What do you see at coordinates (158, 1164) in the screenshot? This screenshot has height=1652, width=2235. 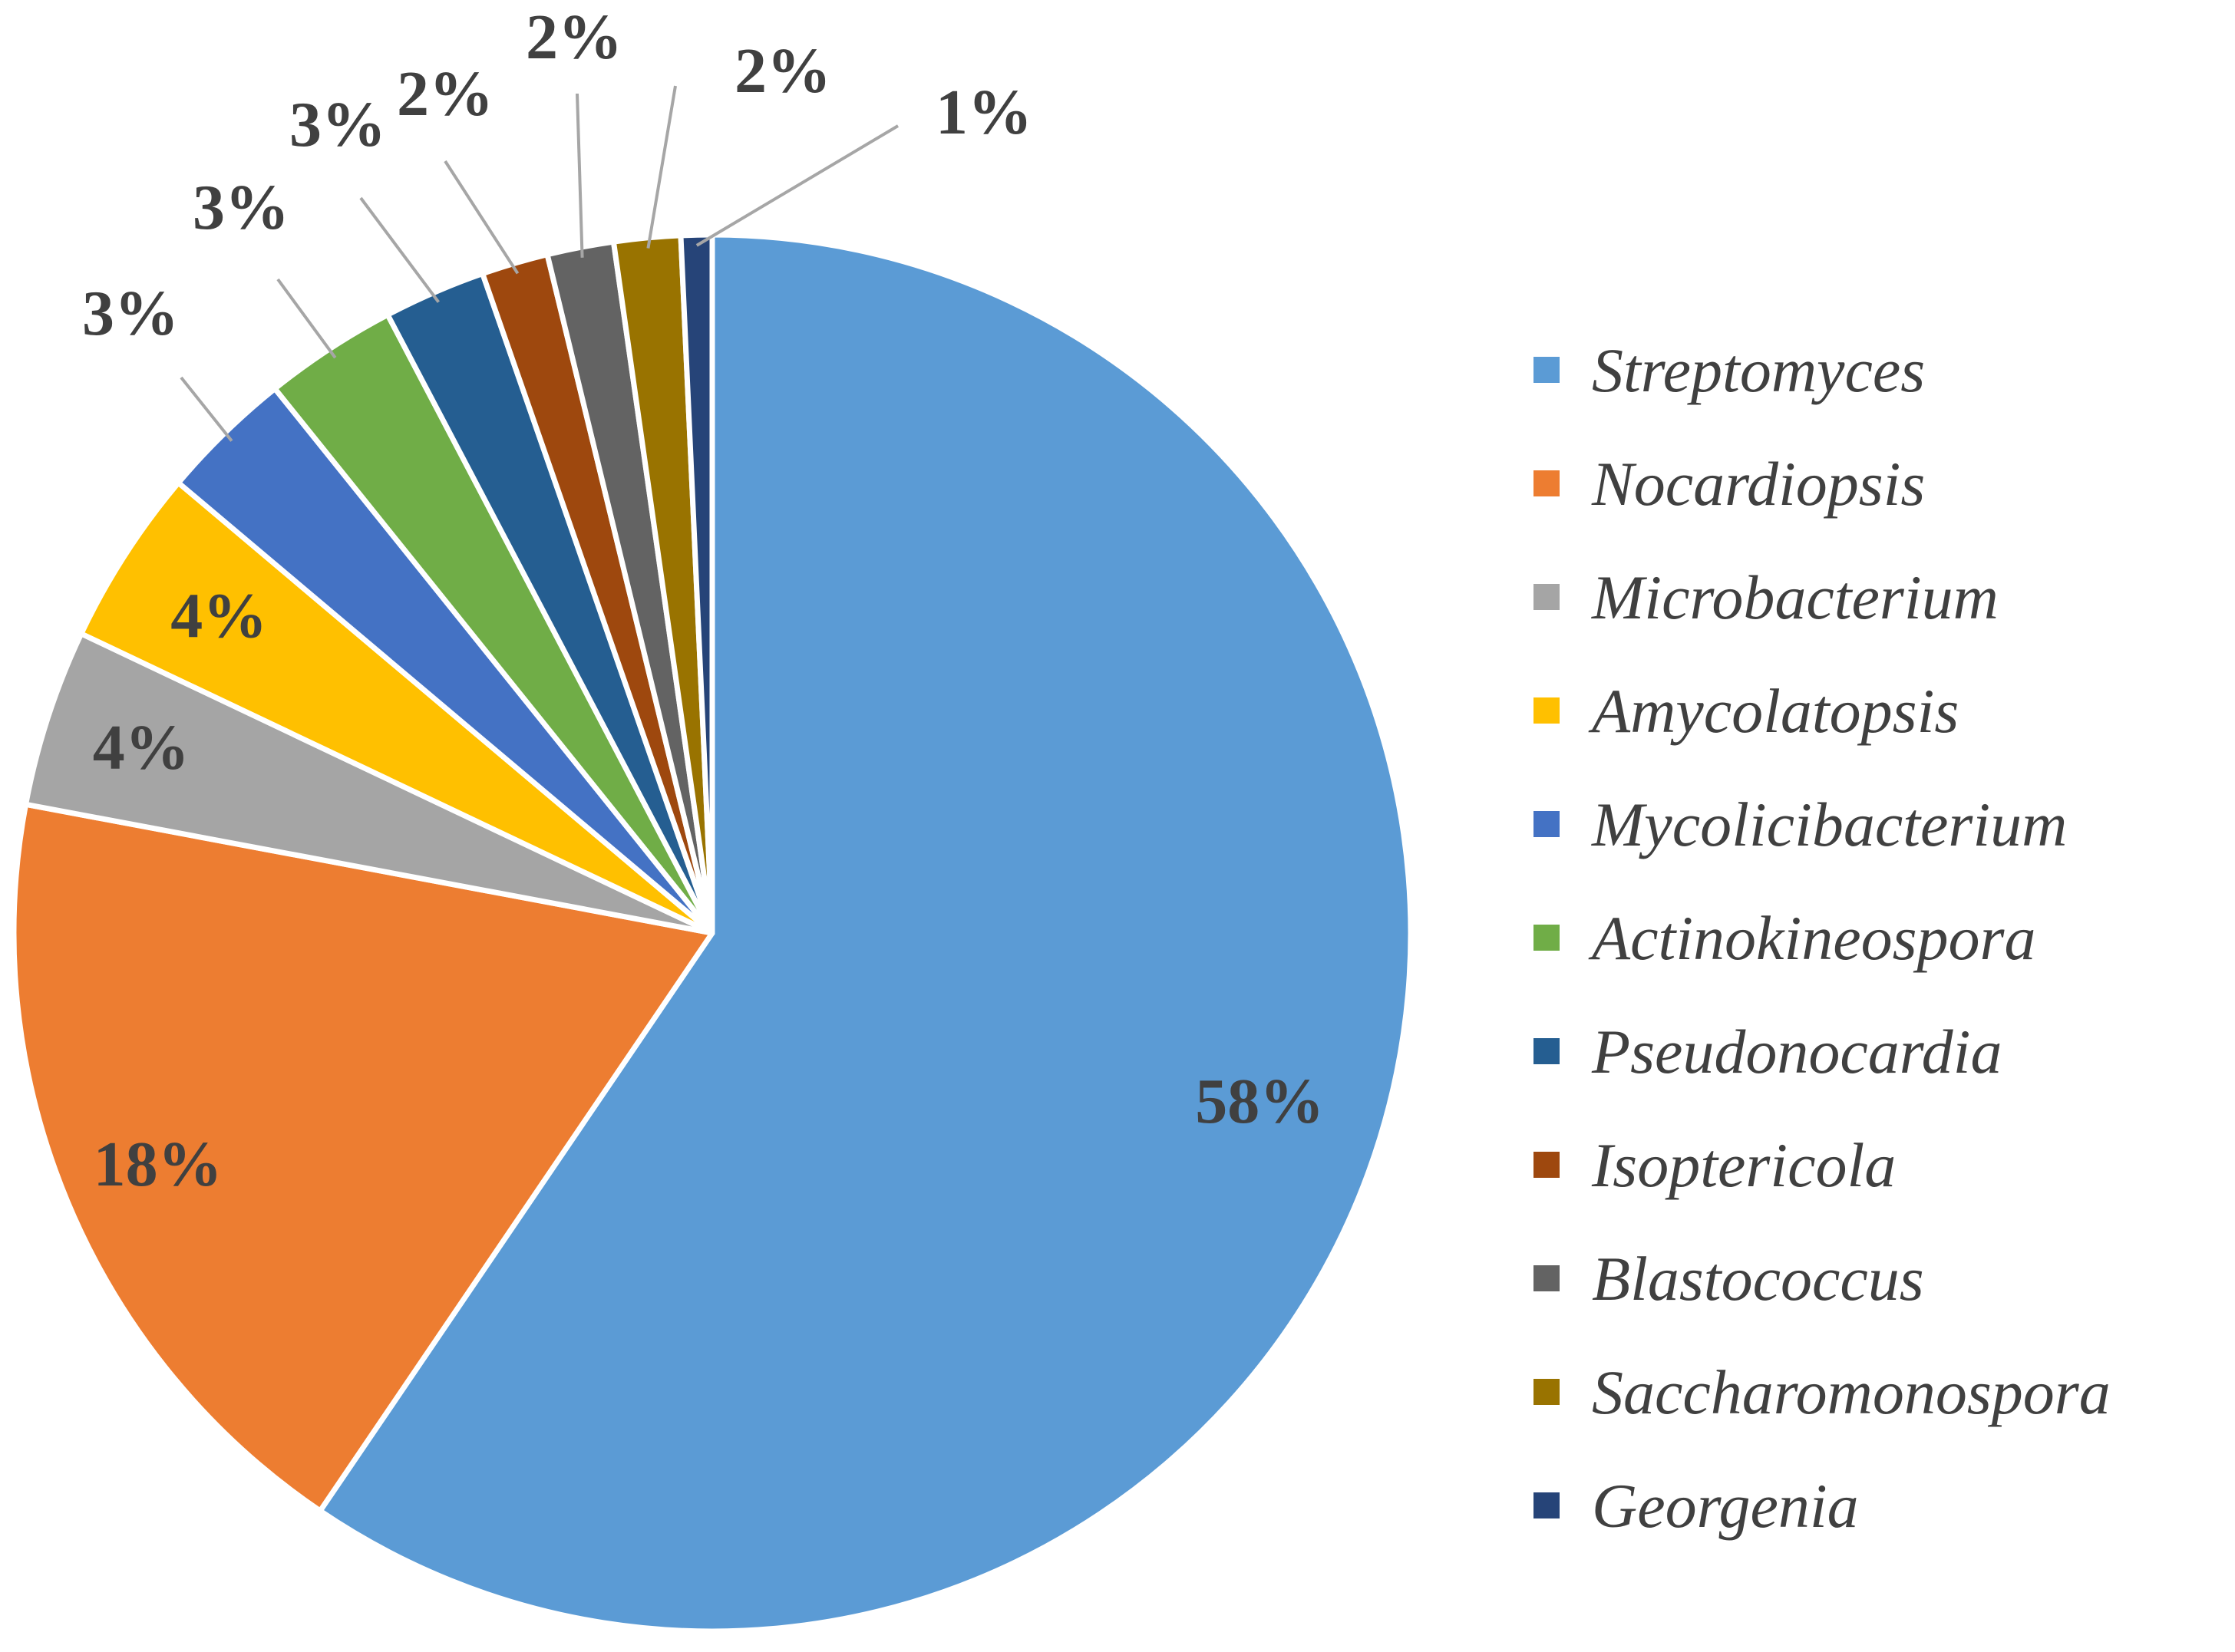 I see `data-label-nocardiopsis: 18%` at bounding box center [158, 1164].